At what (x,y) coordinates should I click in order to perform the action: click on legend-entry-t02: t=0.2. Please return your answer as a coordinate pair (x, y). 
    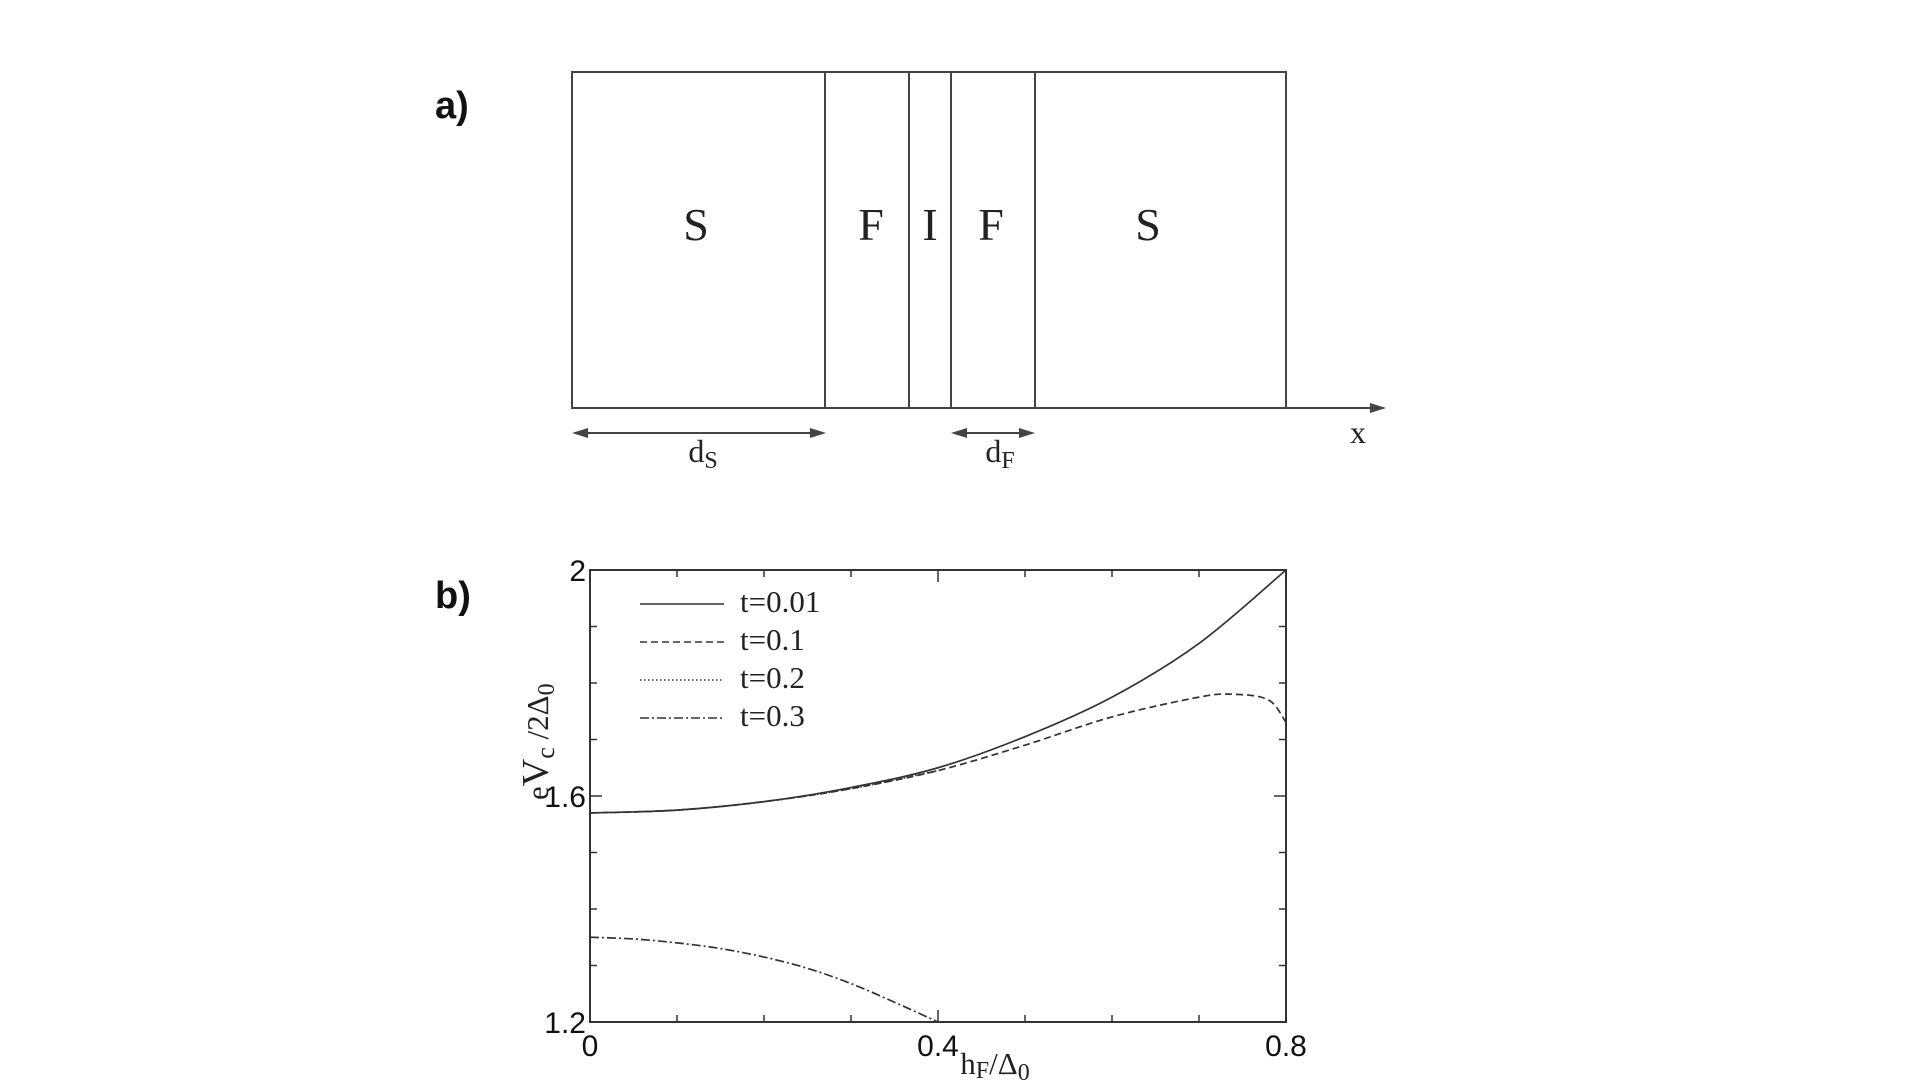
    Looking at the image, I should click on (772, 677).